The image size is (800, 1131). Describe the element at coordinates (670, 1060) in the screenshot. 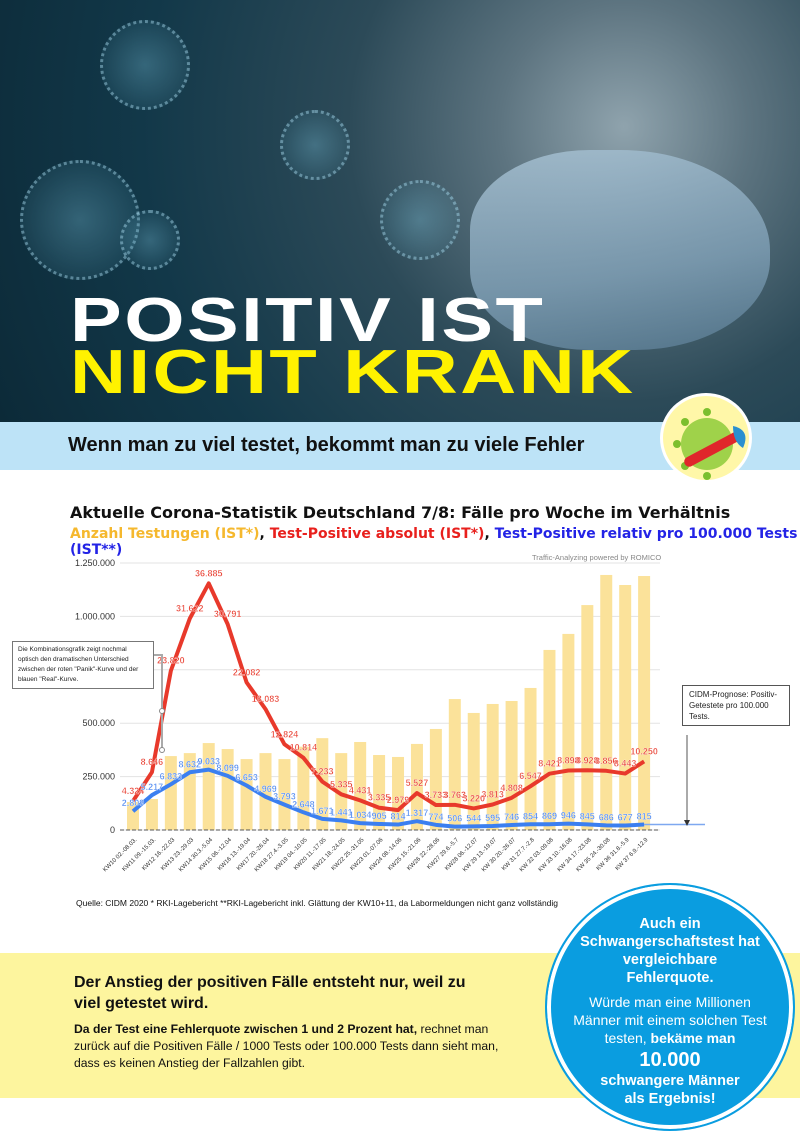

I see `callout-number: 10.000` at that location.